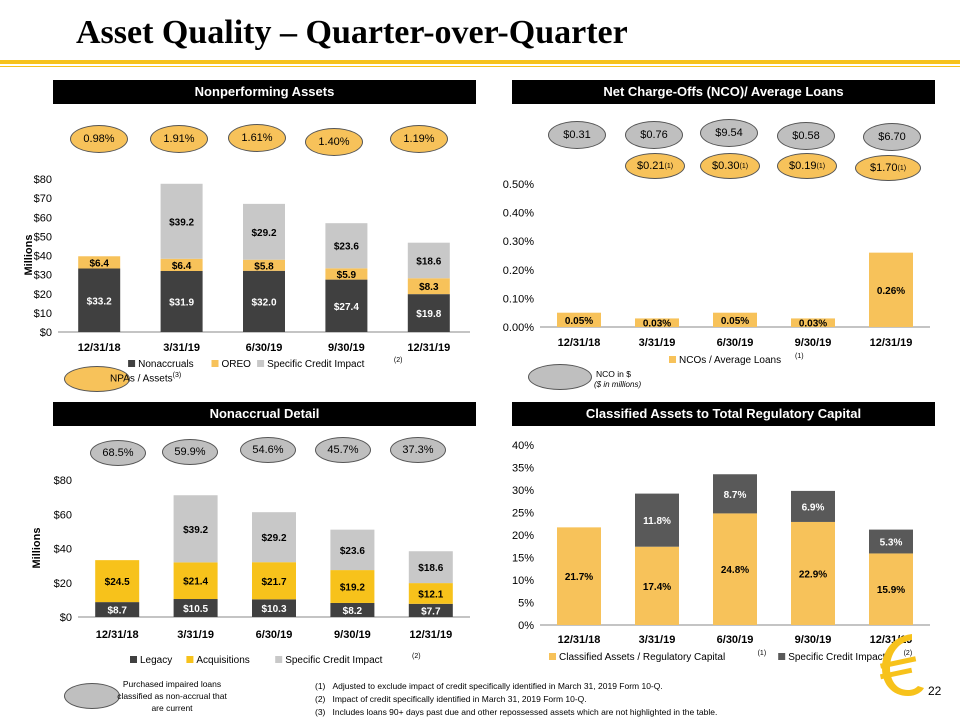 The width and height of the screenshot is (960, 720). Describe the element at coordinates (806, 136) in the screenshot. I see `nco-dollar-oval: $0.58` at that location.